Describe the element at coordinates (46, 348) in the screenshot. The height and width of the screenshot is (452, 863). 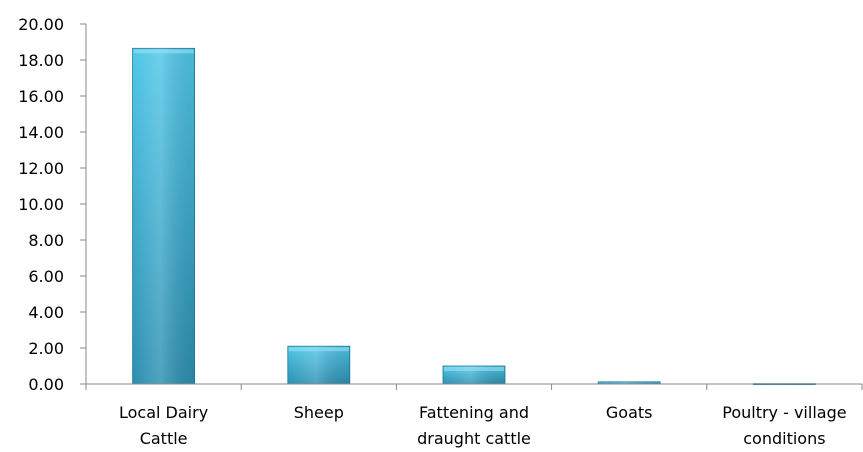
I see `y-tick-label: 2.00` at that location.